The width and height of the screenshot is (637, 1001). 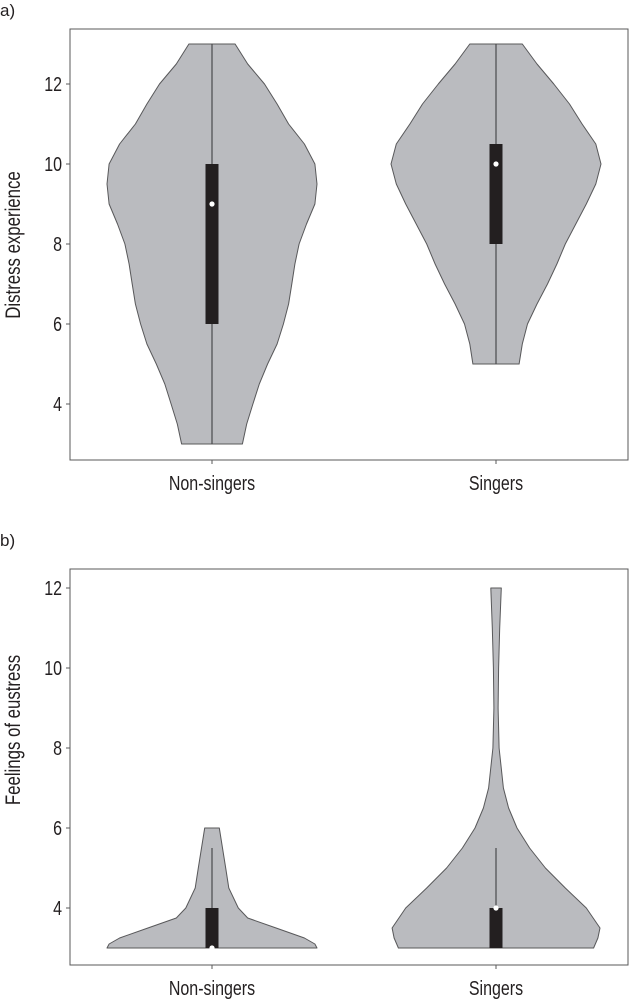 What do you see at coordinates (7, 540) in the screenshot?
I see `panel-b-label: b)` at bounding box center [7, 540].